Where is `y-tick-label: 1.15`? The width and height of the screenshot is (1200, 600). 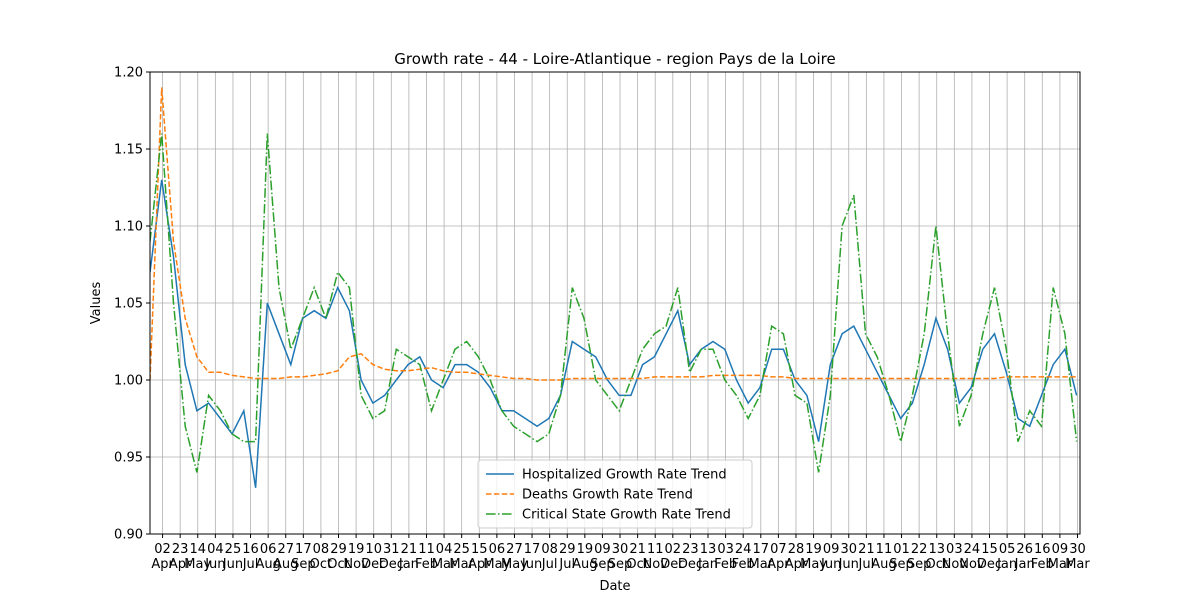 y-tick-label: 1.15 is located at coordinates (128, 150).